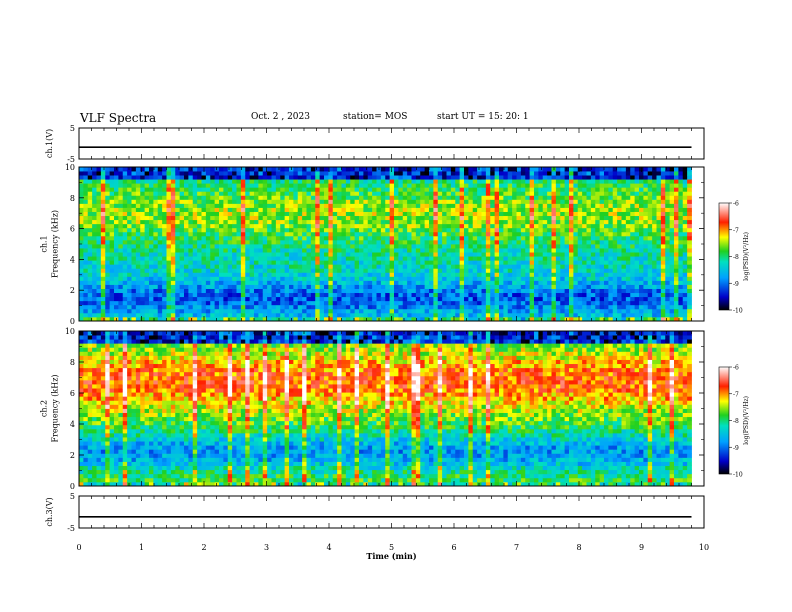 Image resolution: width=792 pixels, height=612 pixels. I want to click on x-tick-label: 10, so click(704, 547).